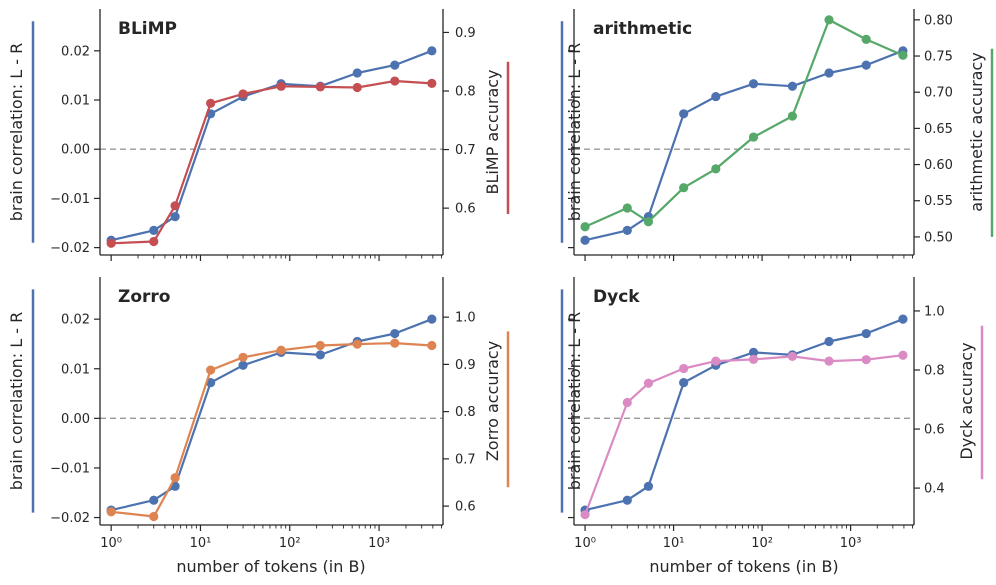 Image resolution: width=996 pixels, height=585 pixels. Describe the element at coordinates (379, 543) in the screenshot. I see `x-tick-label: 10³` at that location.